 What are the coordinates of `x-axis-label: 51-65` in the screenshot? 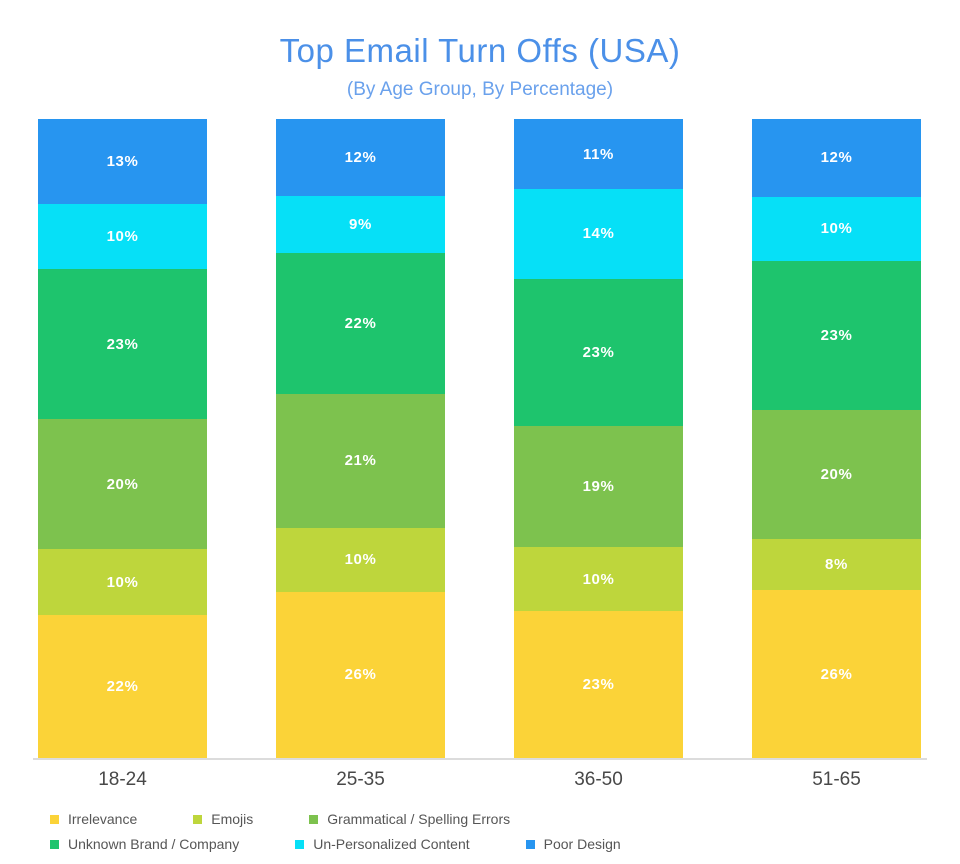 It's located at (836, 779).